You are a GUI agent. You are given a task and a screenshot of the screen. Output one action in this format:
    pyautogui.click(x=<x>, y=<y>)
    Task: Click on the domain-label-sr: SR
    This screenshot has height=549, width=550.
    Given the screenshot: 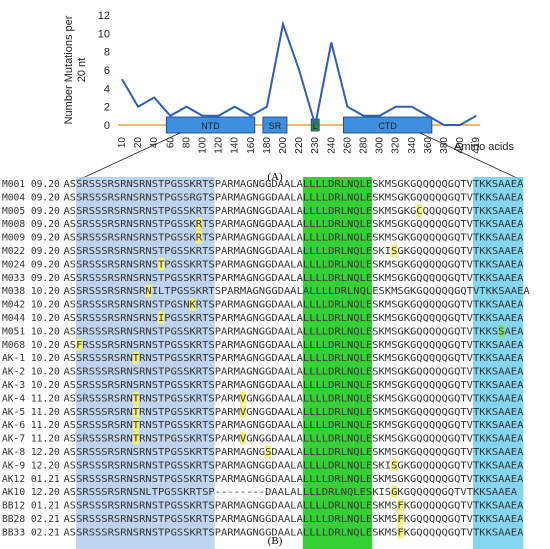 What is the action you would take?
    pyautogui.click(x=275, y=126)
    